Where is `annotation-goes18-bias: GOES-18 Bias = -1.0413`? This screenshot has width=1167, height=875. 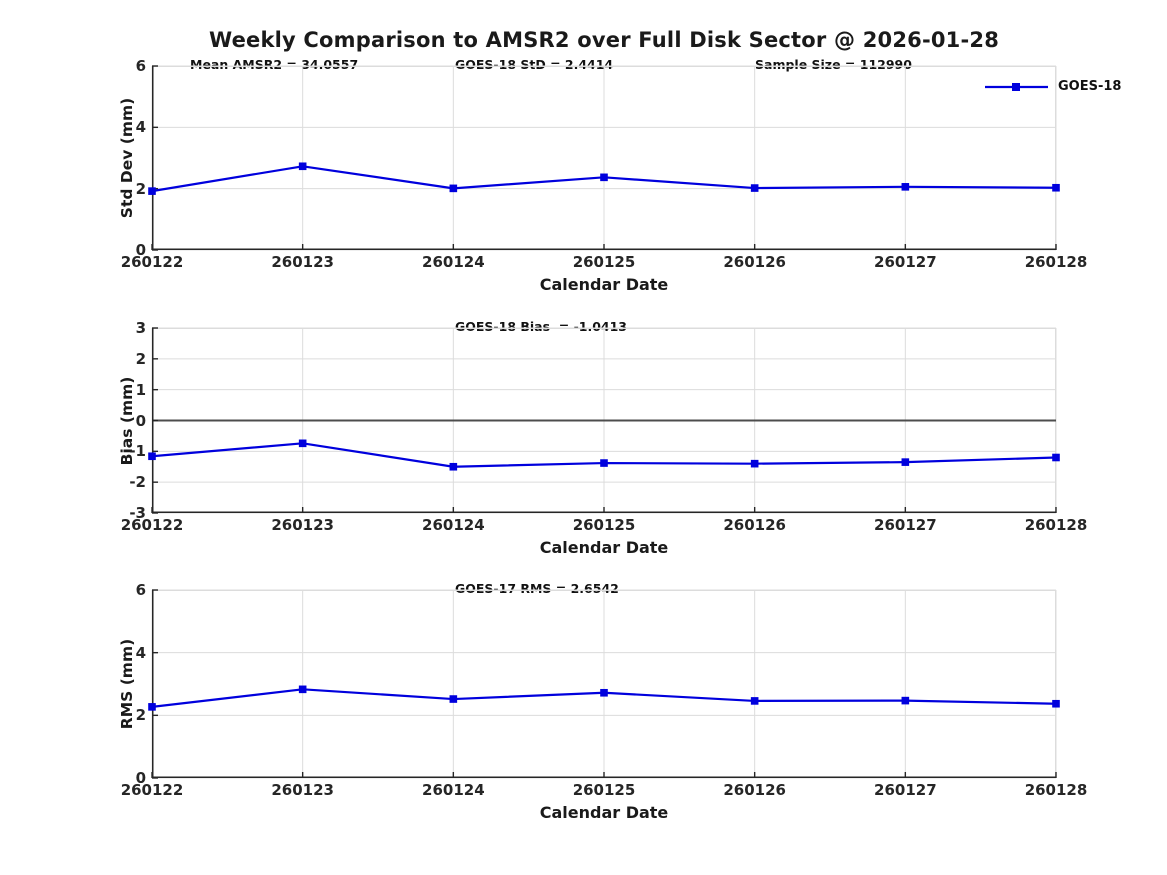
annotation-goes18-bias: GOES-18 Bias = -1.0413 is located at coordinates (541, 326).